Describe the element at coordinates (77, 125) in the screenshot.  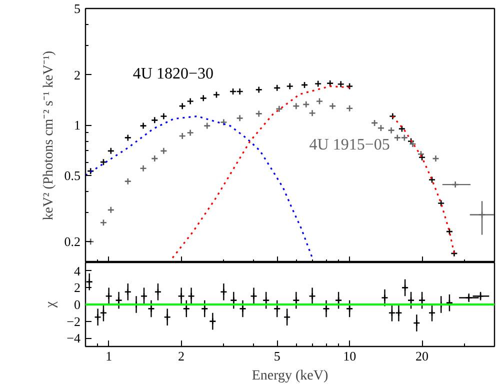
I see `y-tick-label: 1` at that location.